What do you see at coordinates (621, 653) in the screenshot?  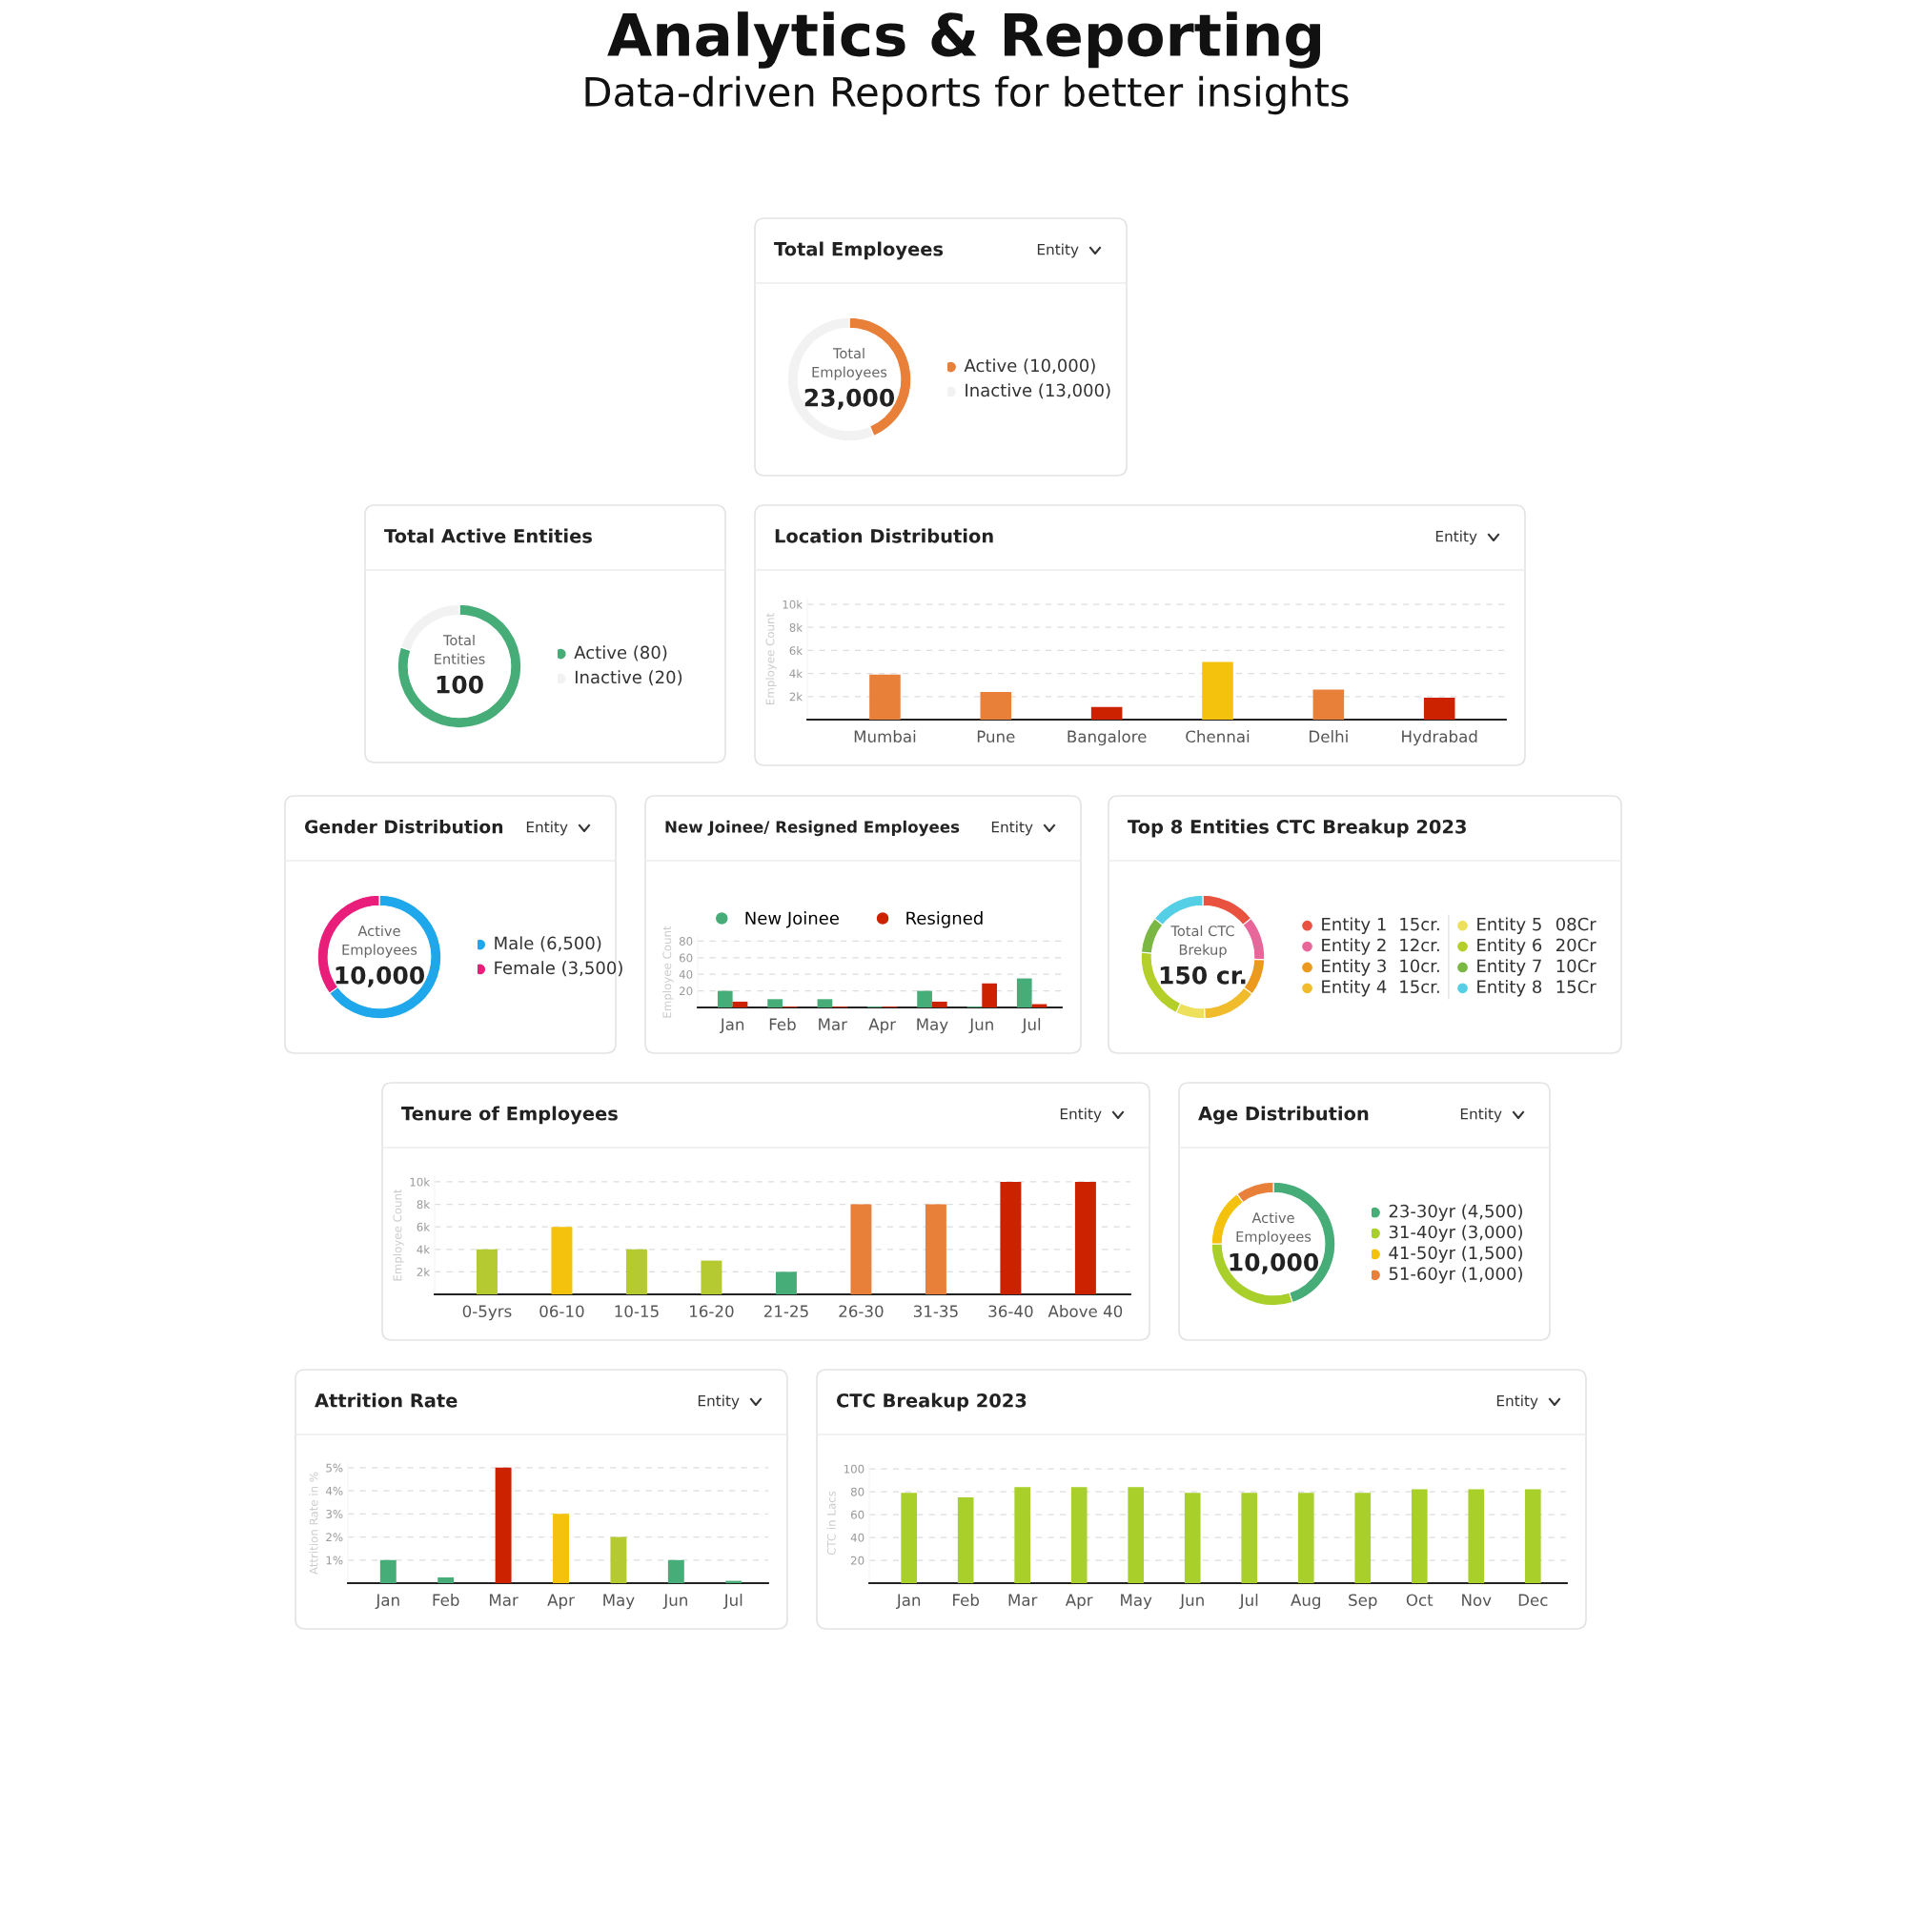 I see `legend-label: Active (80)` at bounding box center [621, 653].